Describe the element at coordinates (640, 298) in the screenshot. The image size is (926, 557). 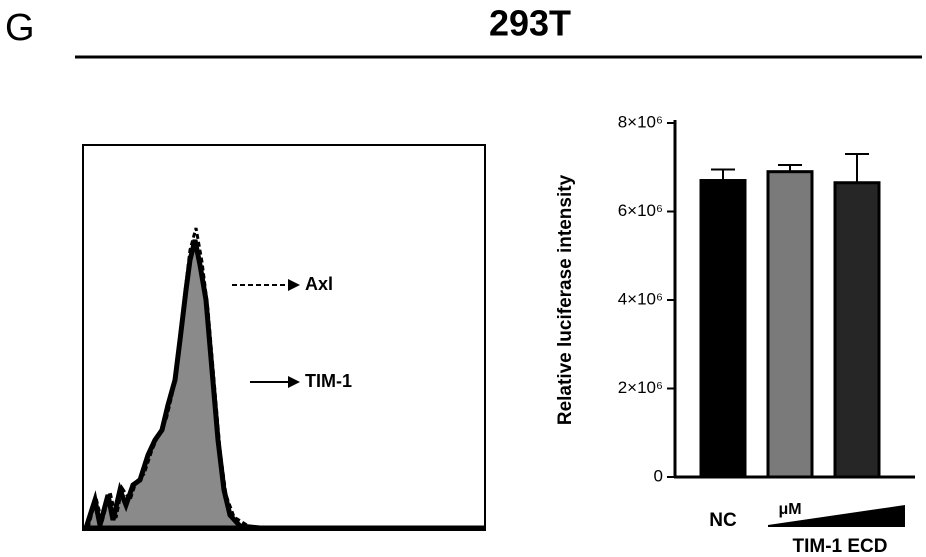
I see `y-tick-label: 4×10⁶` at that location.